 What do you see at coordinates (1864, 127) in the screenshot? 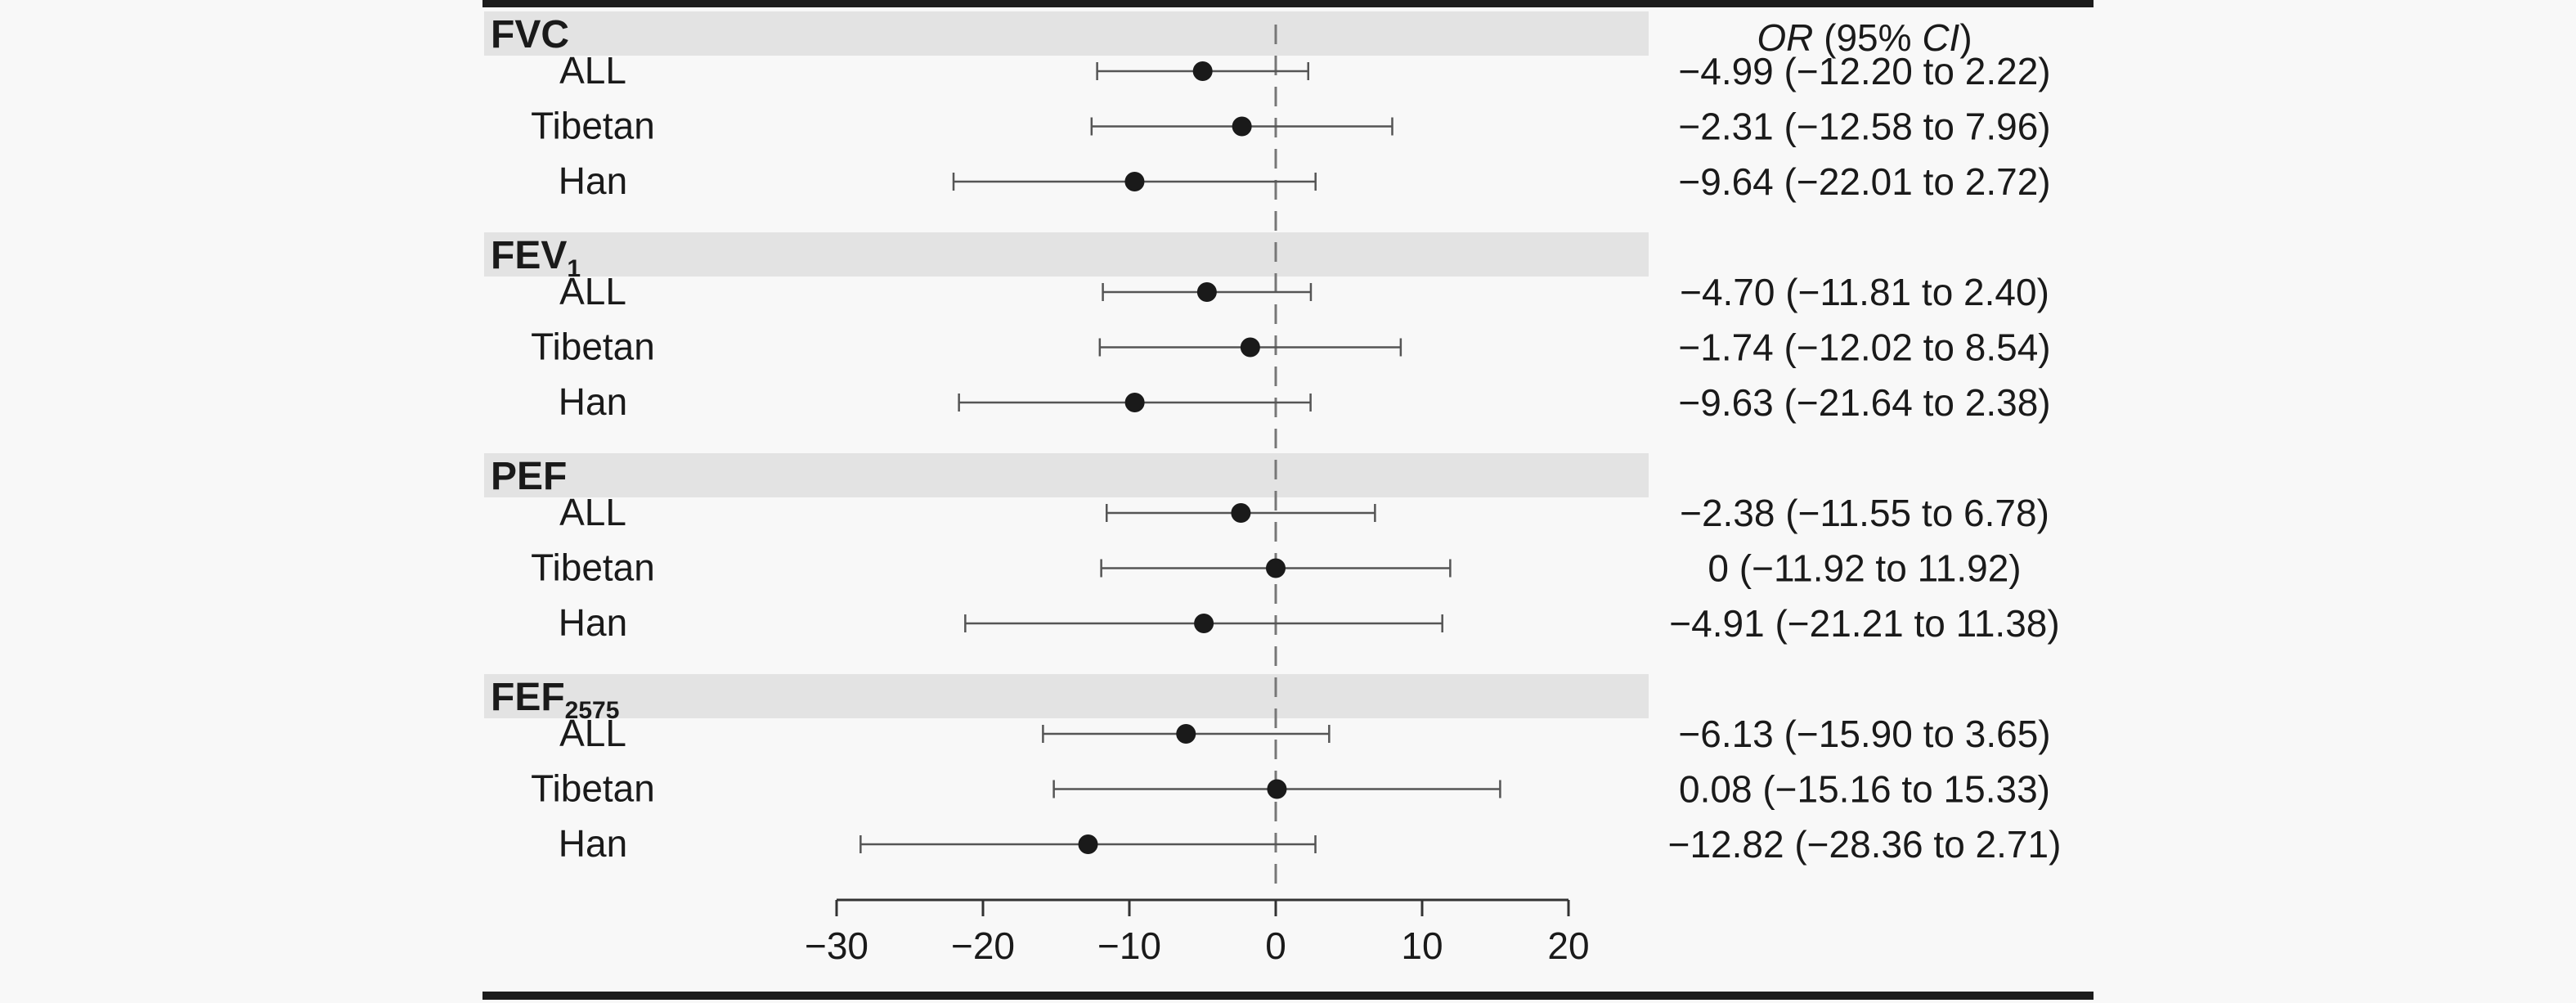
I see `estimate-ci-text: −2.31 (−12.58 to 7.96)` at bounding box center [1864, 127].